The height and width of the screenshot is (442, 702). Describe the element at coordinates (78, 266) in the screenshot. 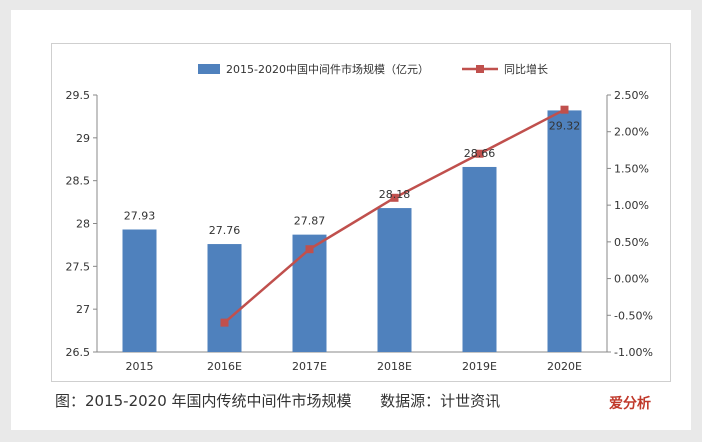

I see `y-tick-label: 27.5` at that location.